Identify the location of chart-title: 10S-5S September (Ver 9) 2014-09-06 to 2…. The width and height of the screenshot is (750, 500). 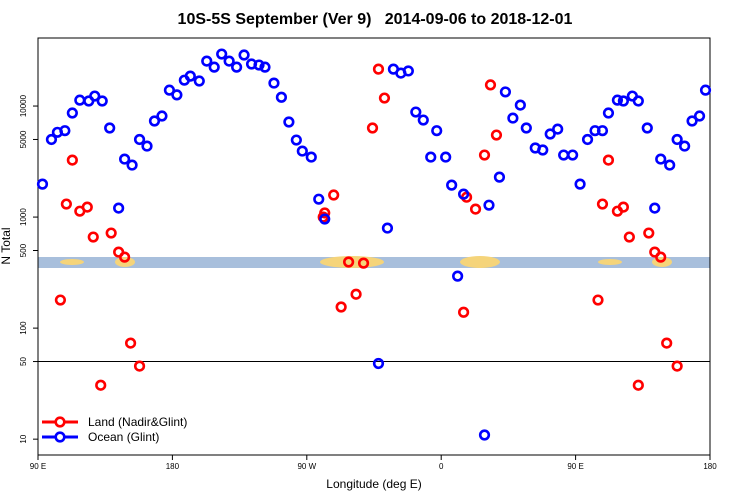
(375, 19).